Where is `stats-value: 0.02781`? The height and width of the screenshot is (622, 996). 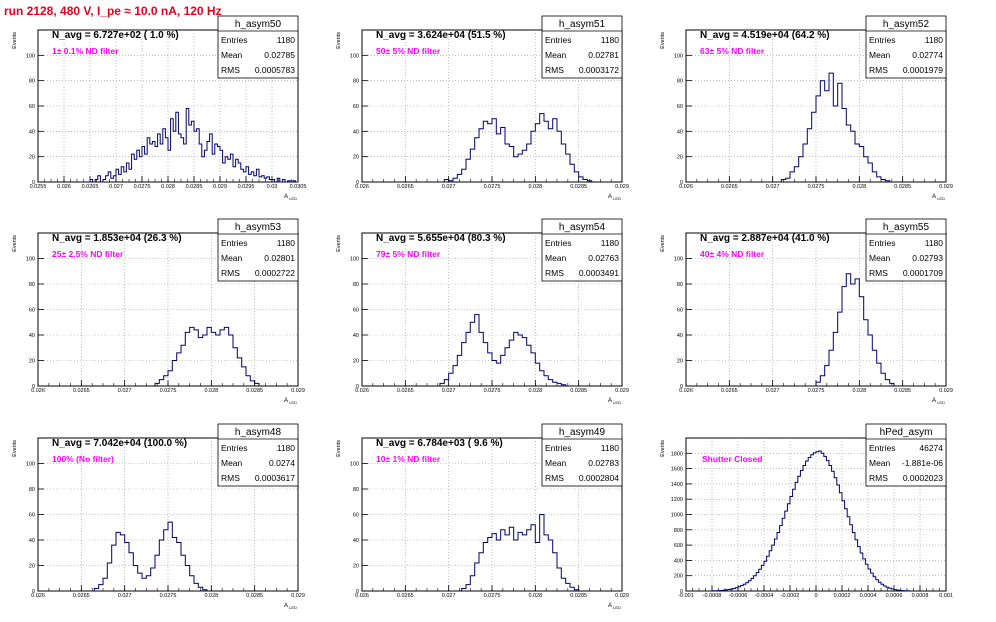
stats-value: 0.02781 is located at coordinates (603, 55).